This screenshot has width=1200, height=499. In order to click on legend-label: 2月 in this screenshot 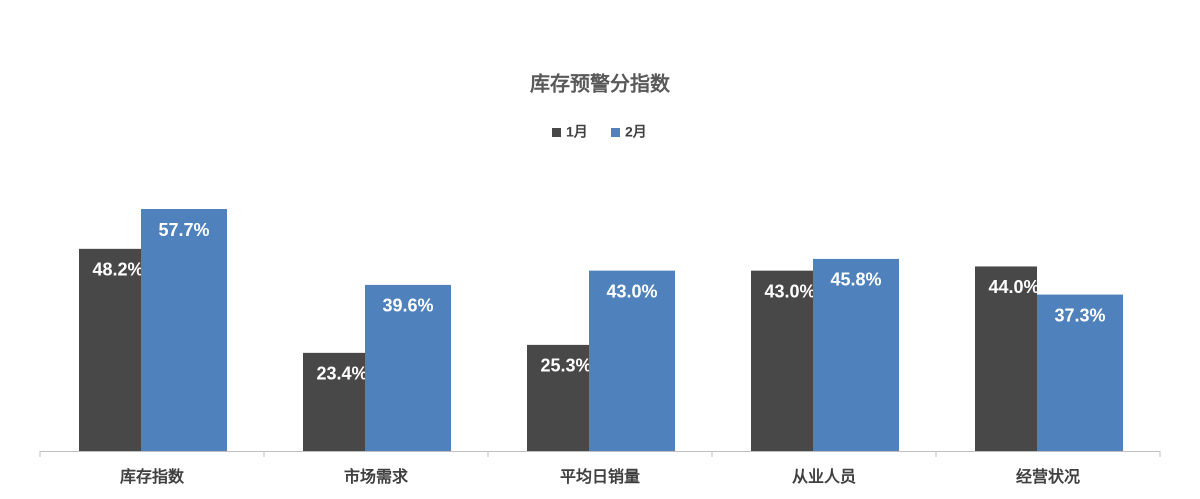, I will do `click(636, 132)`.